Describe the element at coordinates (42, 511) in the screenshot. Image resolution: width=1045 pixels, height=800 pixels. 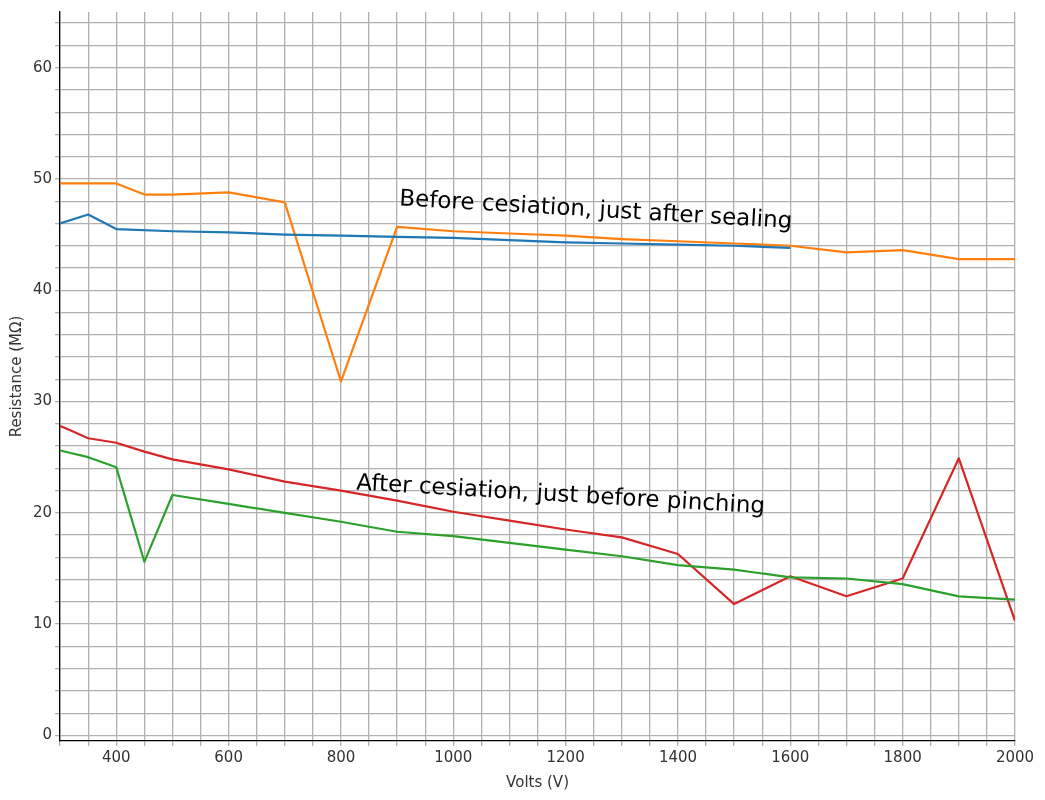
I see `y-tick-label: 20` at that location.